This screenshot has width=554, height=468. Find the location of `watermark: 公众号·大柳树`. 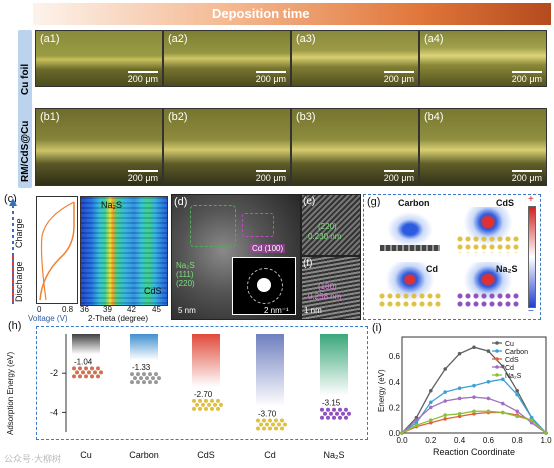

watermark: 公众号·大柳树 is located at coordinates (32, 459).